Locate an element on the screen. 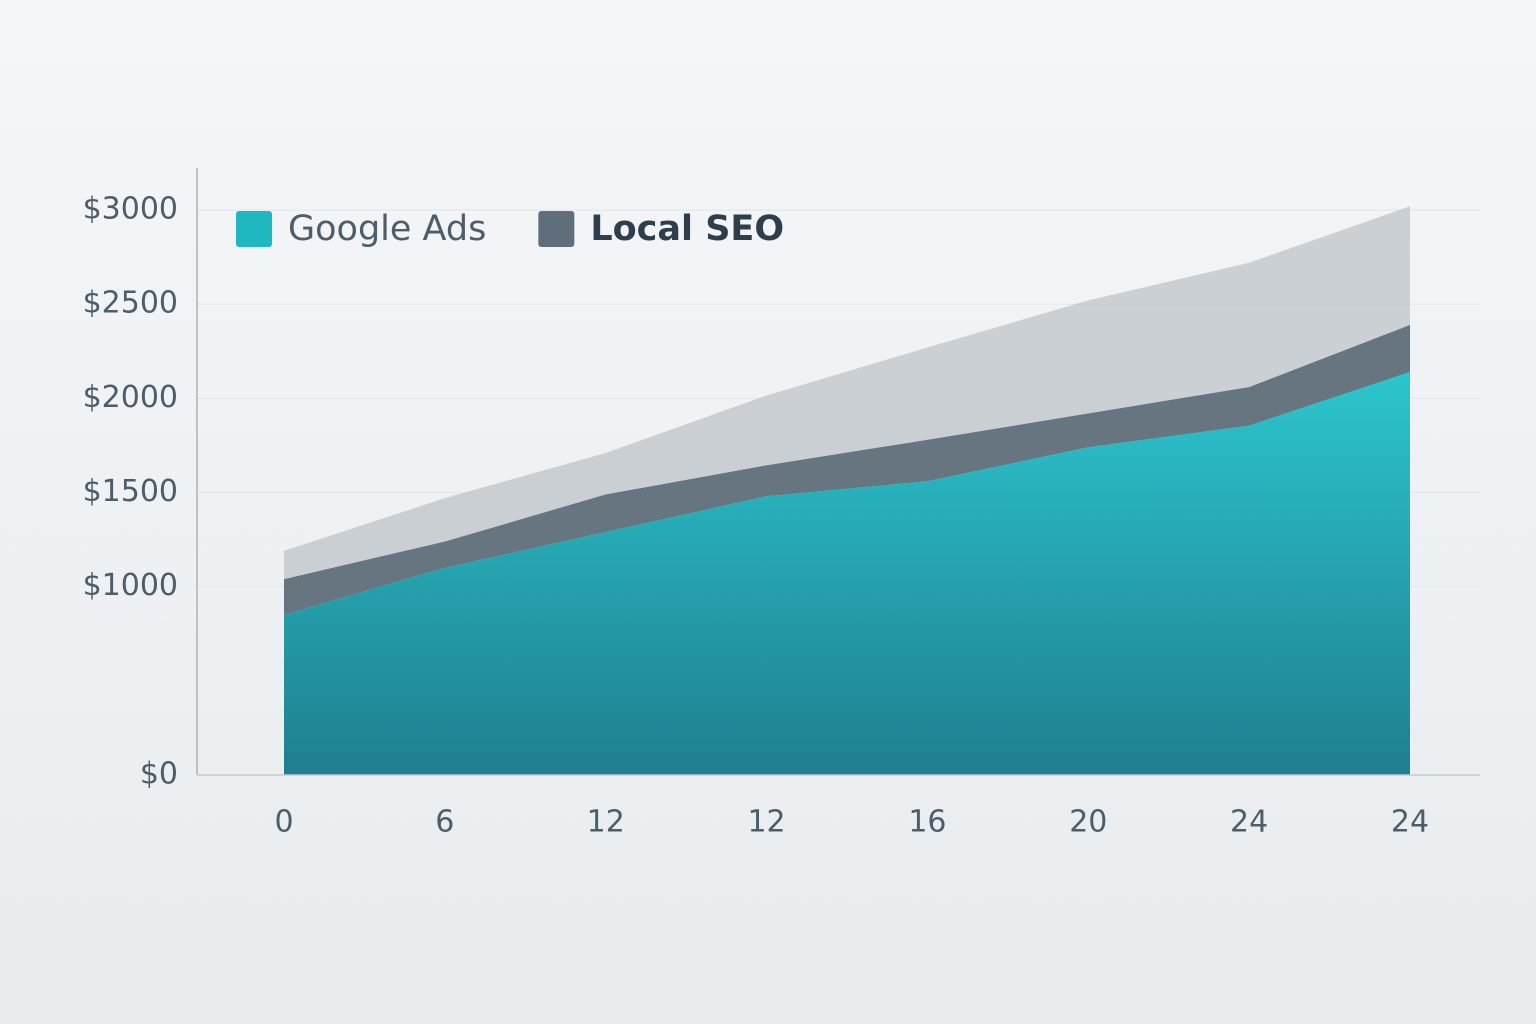 This screenshot has width=1536, height=1024. legend-label: Google Ads is located at coordinates (387, 229).